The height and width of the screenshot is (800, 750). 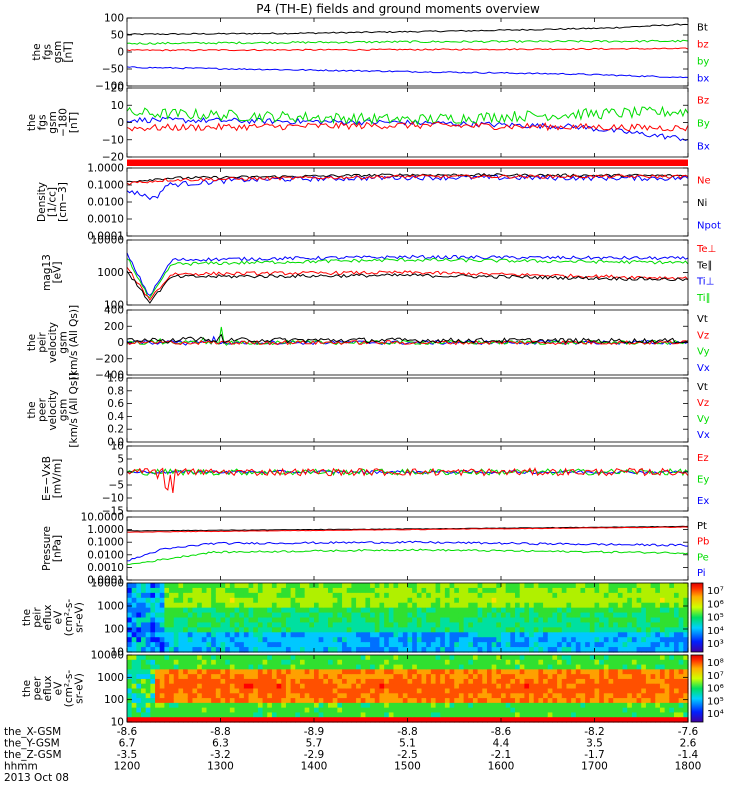 What do you see at coordinates (697, 688) in the screenshot?
I see `colorbar` at bounding box center [697, 688].